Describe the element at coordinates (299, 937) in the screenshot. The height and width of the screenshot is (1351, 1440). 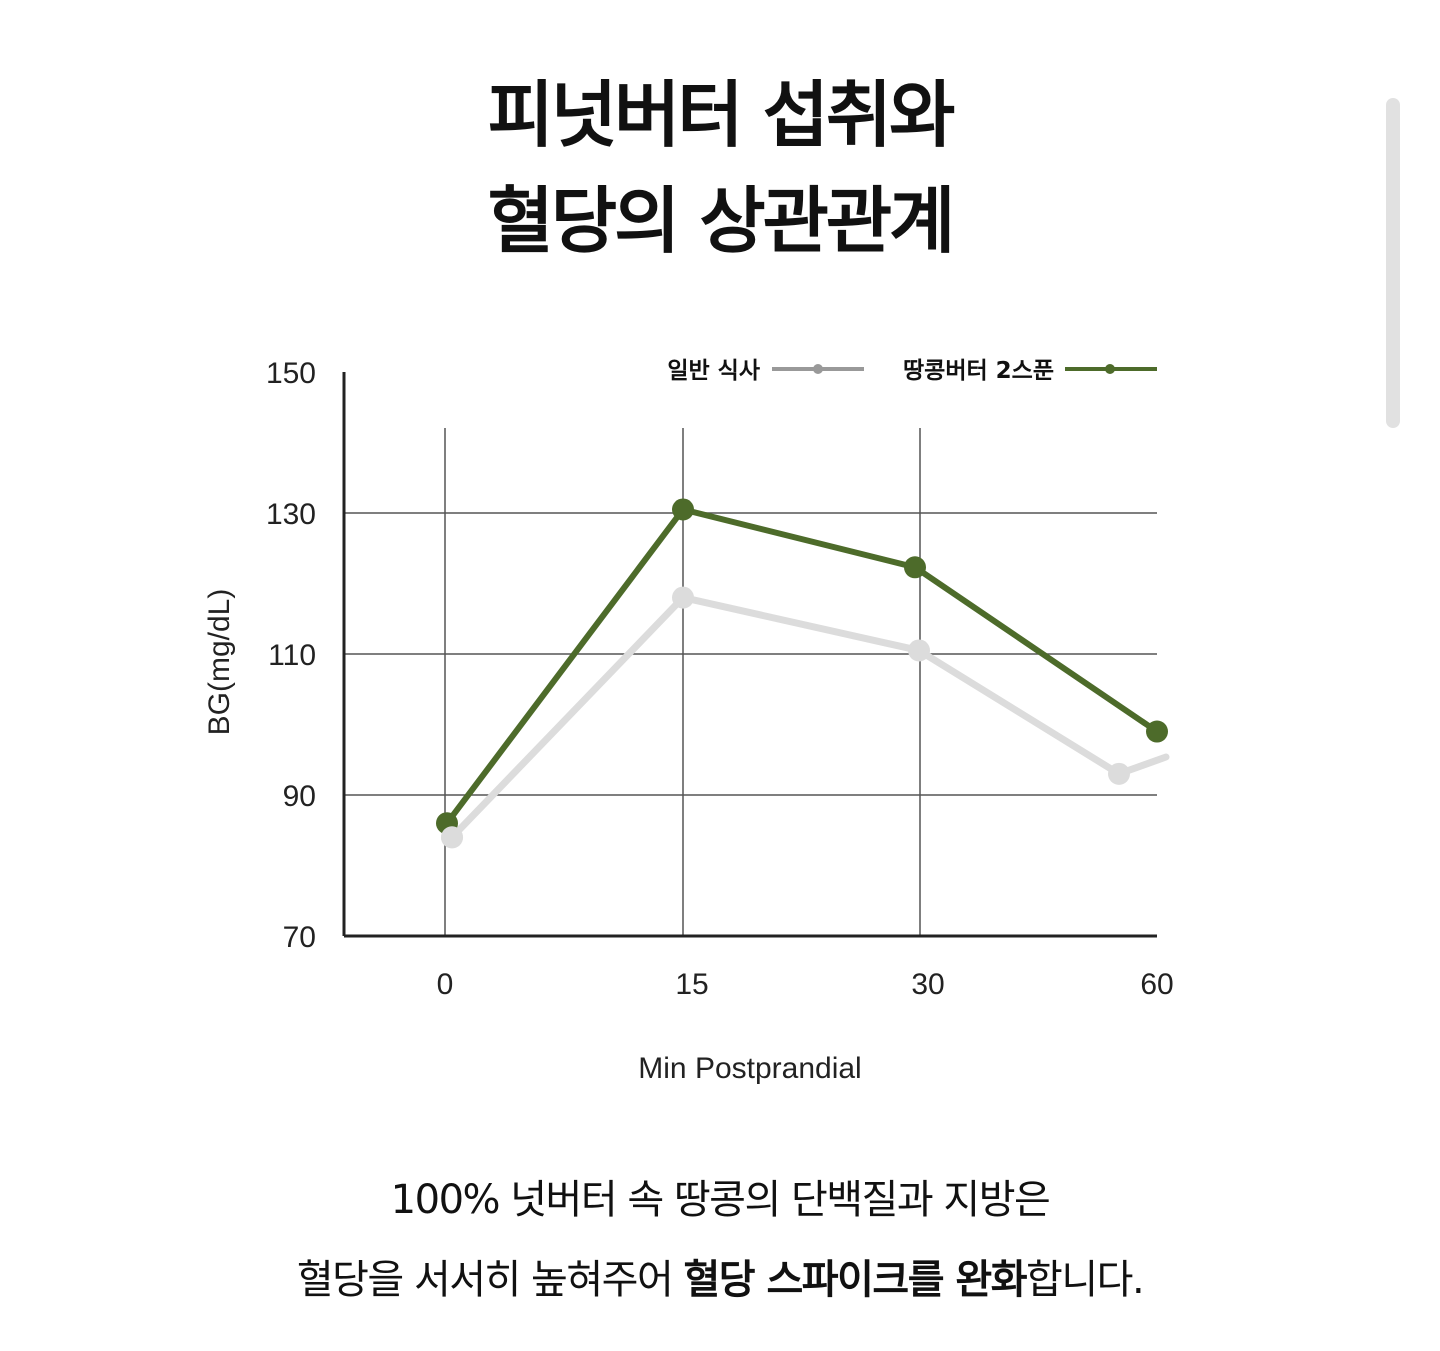
I see `y-tick-label-70: 70` at that location.